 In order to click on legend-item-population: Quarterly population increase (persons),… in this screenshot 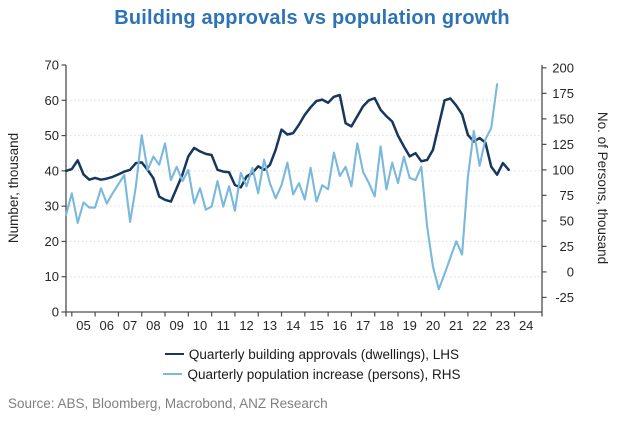, I will do `click(312, 374)`.